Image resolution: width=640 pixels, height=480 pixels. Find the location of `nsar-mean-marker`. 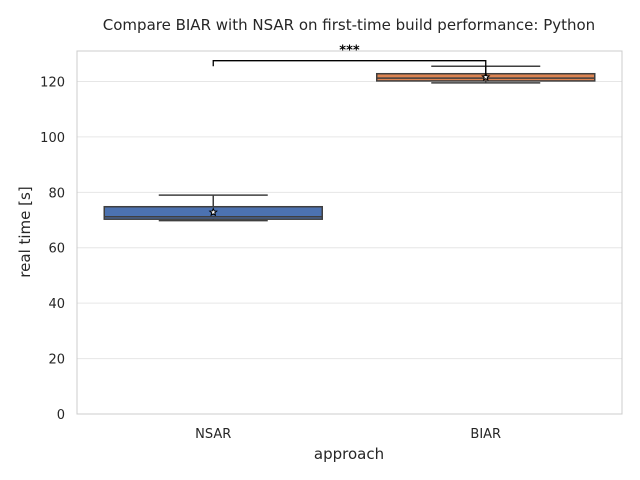

nsar-mean-marker is located at coordinates (213, 212).